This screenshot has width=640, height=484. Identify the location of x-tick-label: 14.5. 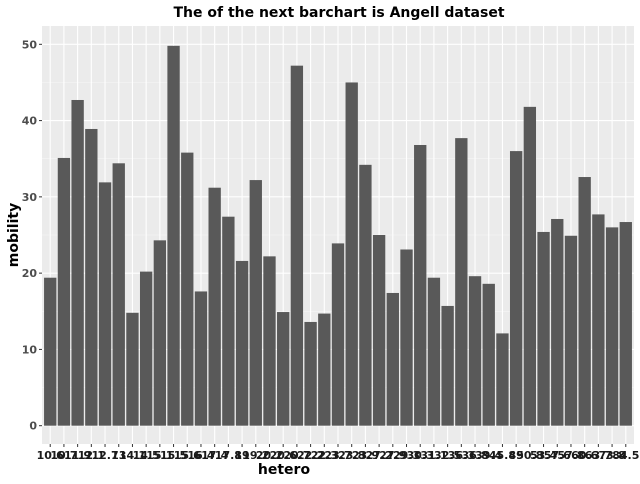
(146, 455).